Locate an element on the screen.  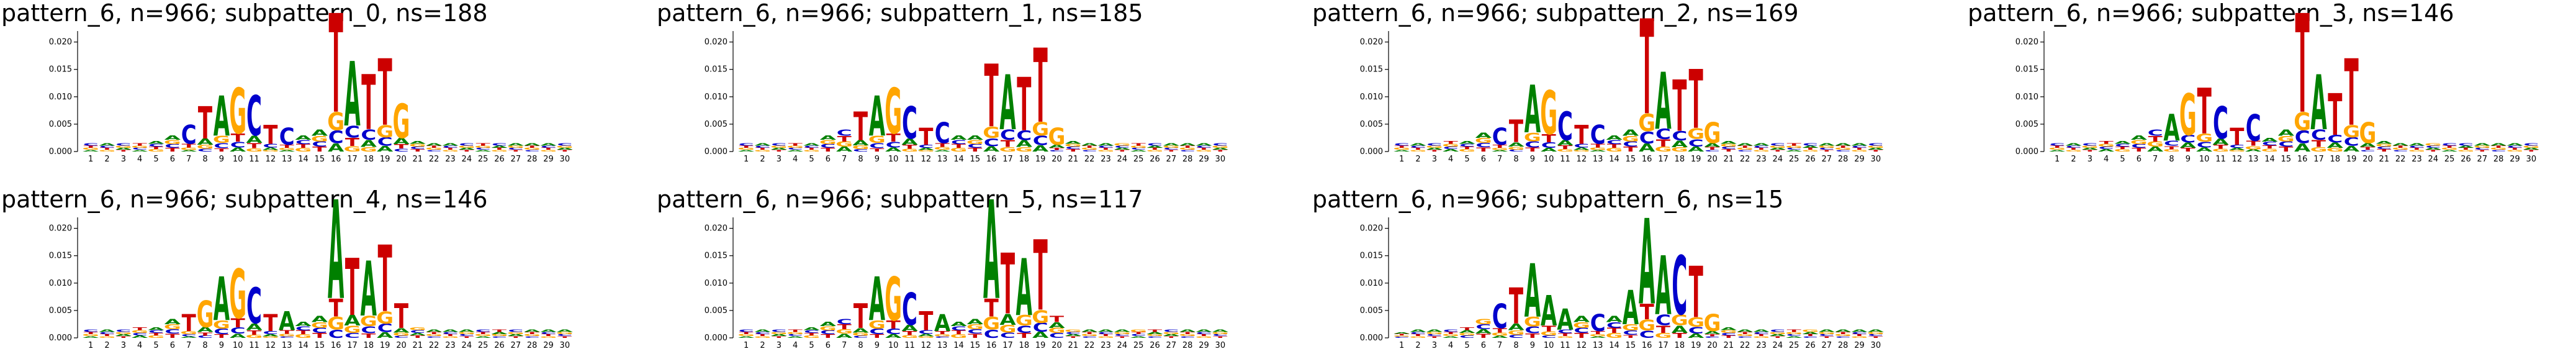
x-tick-label: 7 is located at coordinates (188, 345).